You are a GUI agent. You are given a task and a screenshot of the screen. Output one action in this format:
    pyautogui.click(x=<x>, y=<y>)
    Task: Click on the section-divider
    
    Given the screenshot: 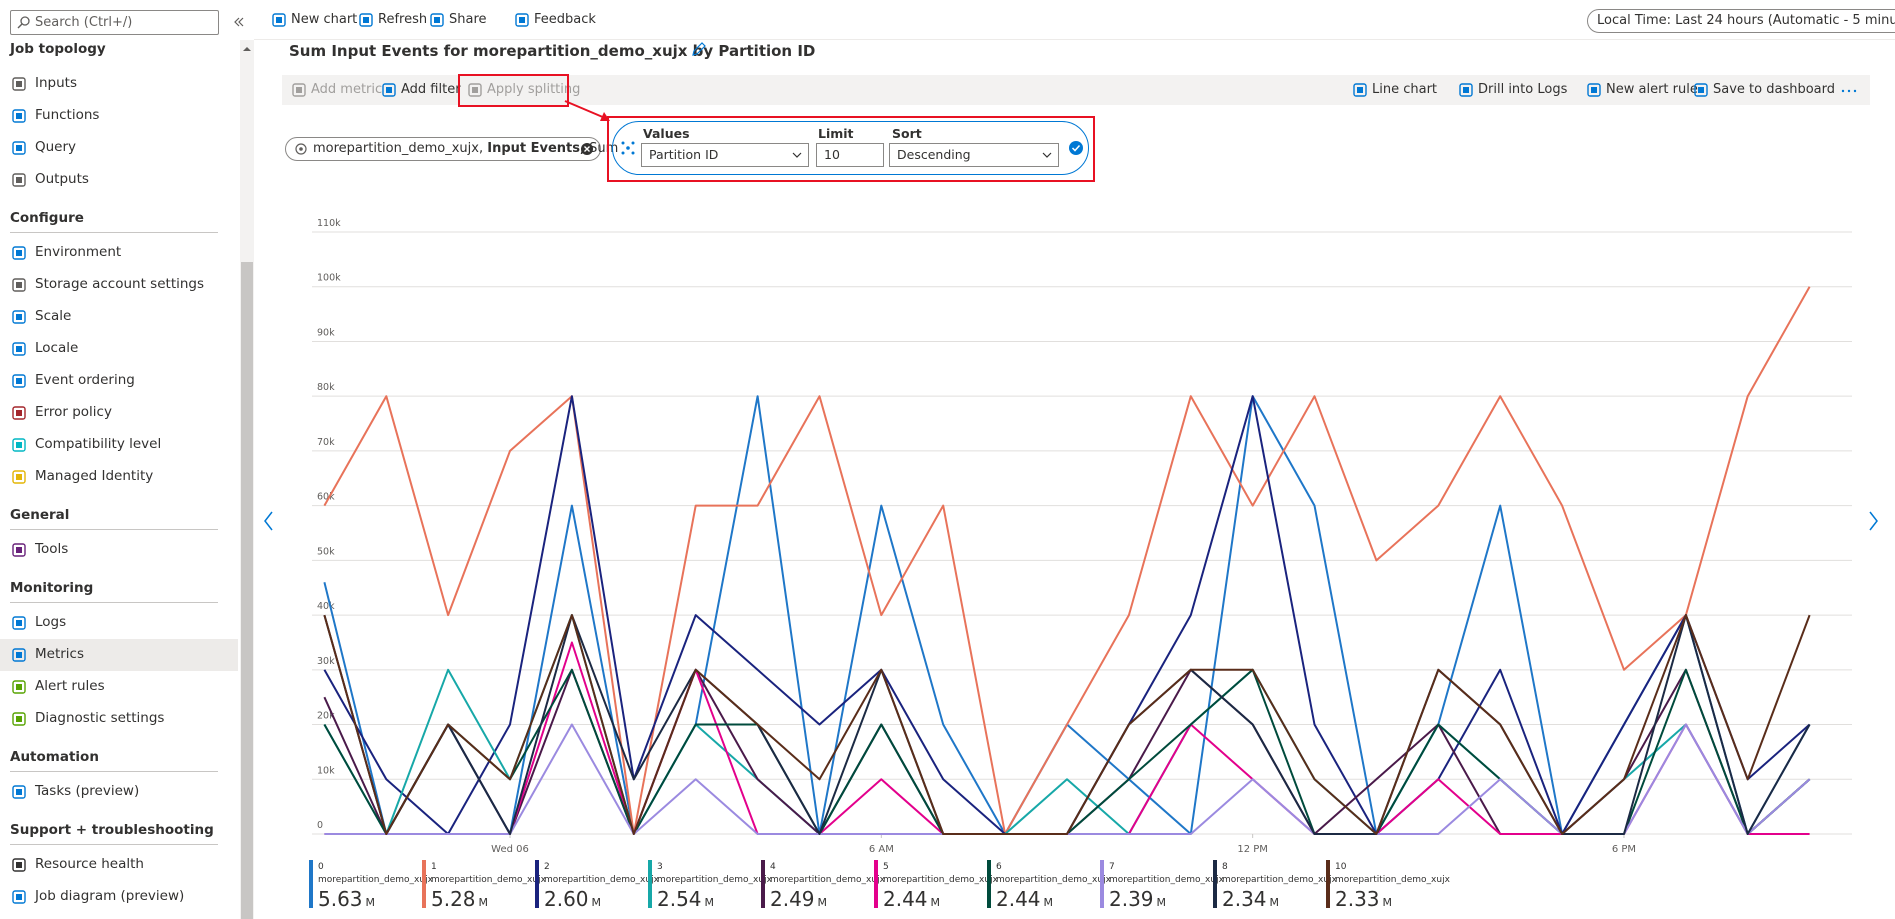 What is the action you would take?
    pyautogui.click(x=114, y=844)
    